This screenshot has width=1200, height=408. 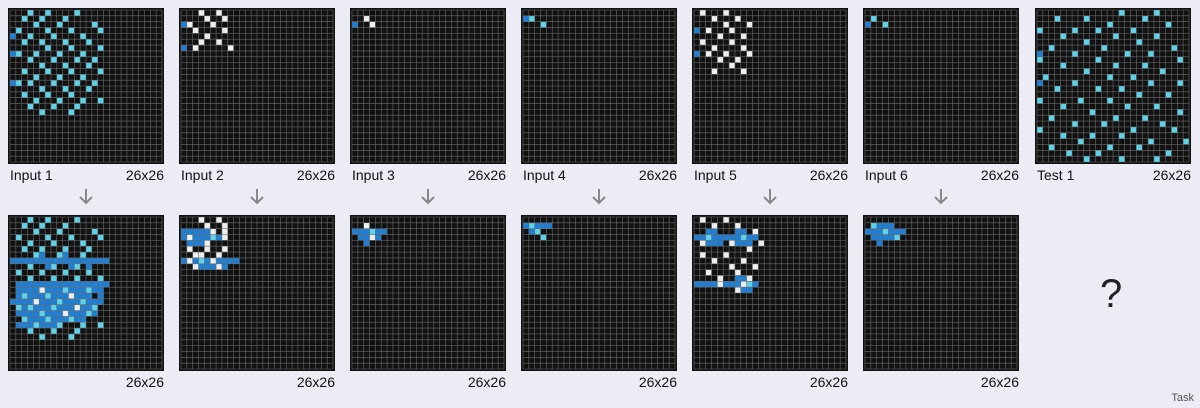 I want to click on input-1-grid, so click(x=86, y=86).